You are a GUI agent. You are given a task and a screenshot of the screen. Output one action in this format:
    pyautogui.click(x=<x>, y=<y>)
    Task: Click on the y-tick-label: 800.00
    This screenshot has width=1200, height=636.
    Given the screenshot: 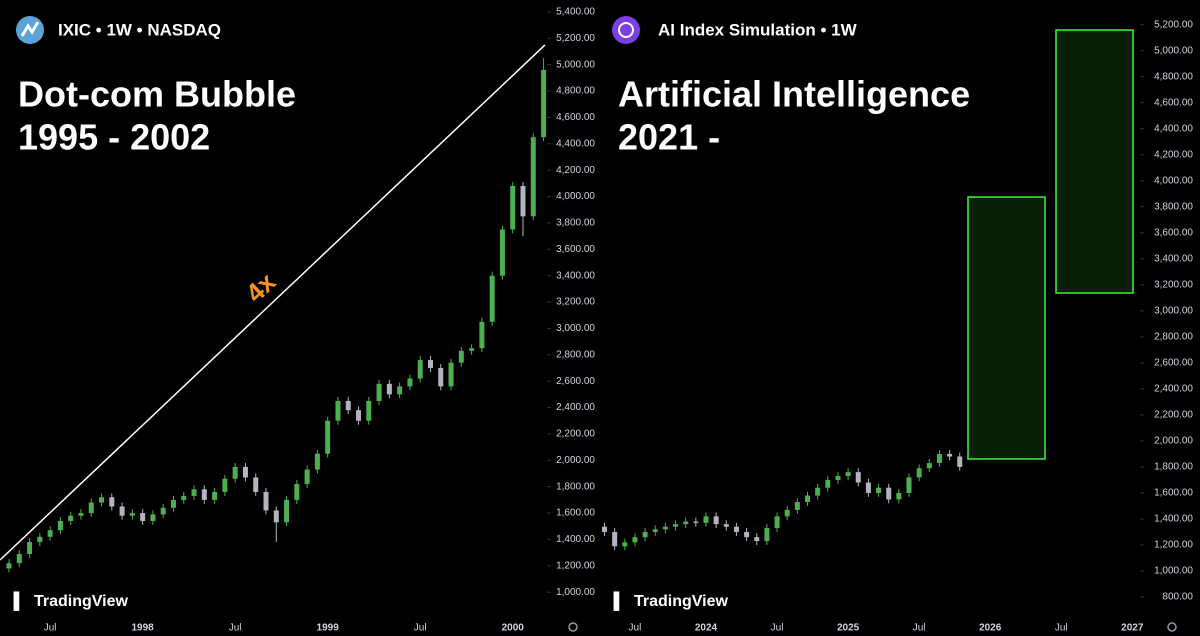 What is the action you would take?
    pyautogui.click(x=1177, y=597)
    